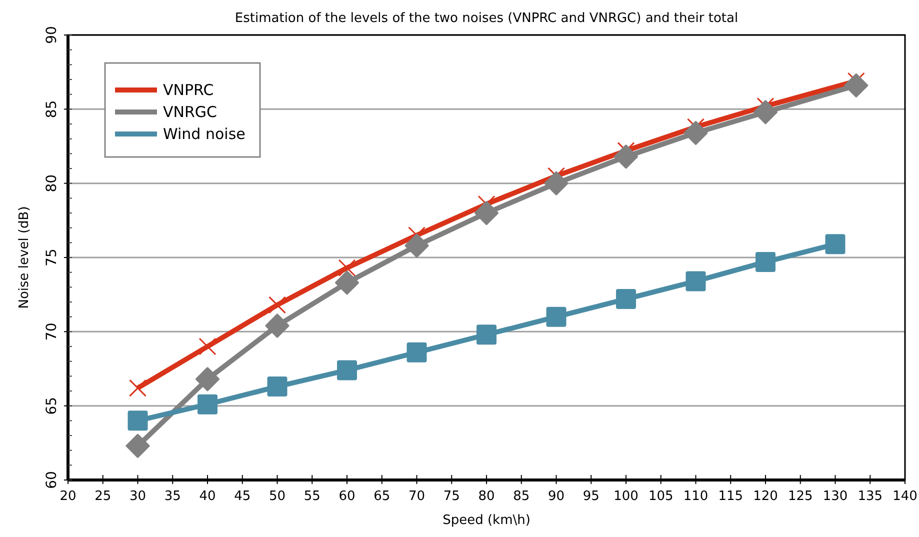 The width and height of the screenshot is (919, 537). What do you see at coordinates (591, 496) in the screenshot?
I see `x-tick-label: 95` at bounding box center [591, 496].